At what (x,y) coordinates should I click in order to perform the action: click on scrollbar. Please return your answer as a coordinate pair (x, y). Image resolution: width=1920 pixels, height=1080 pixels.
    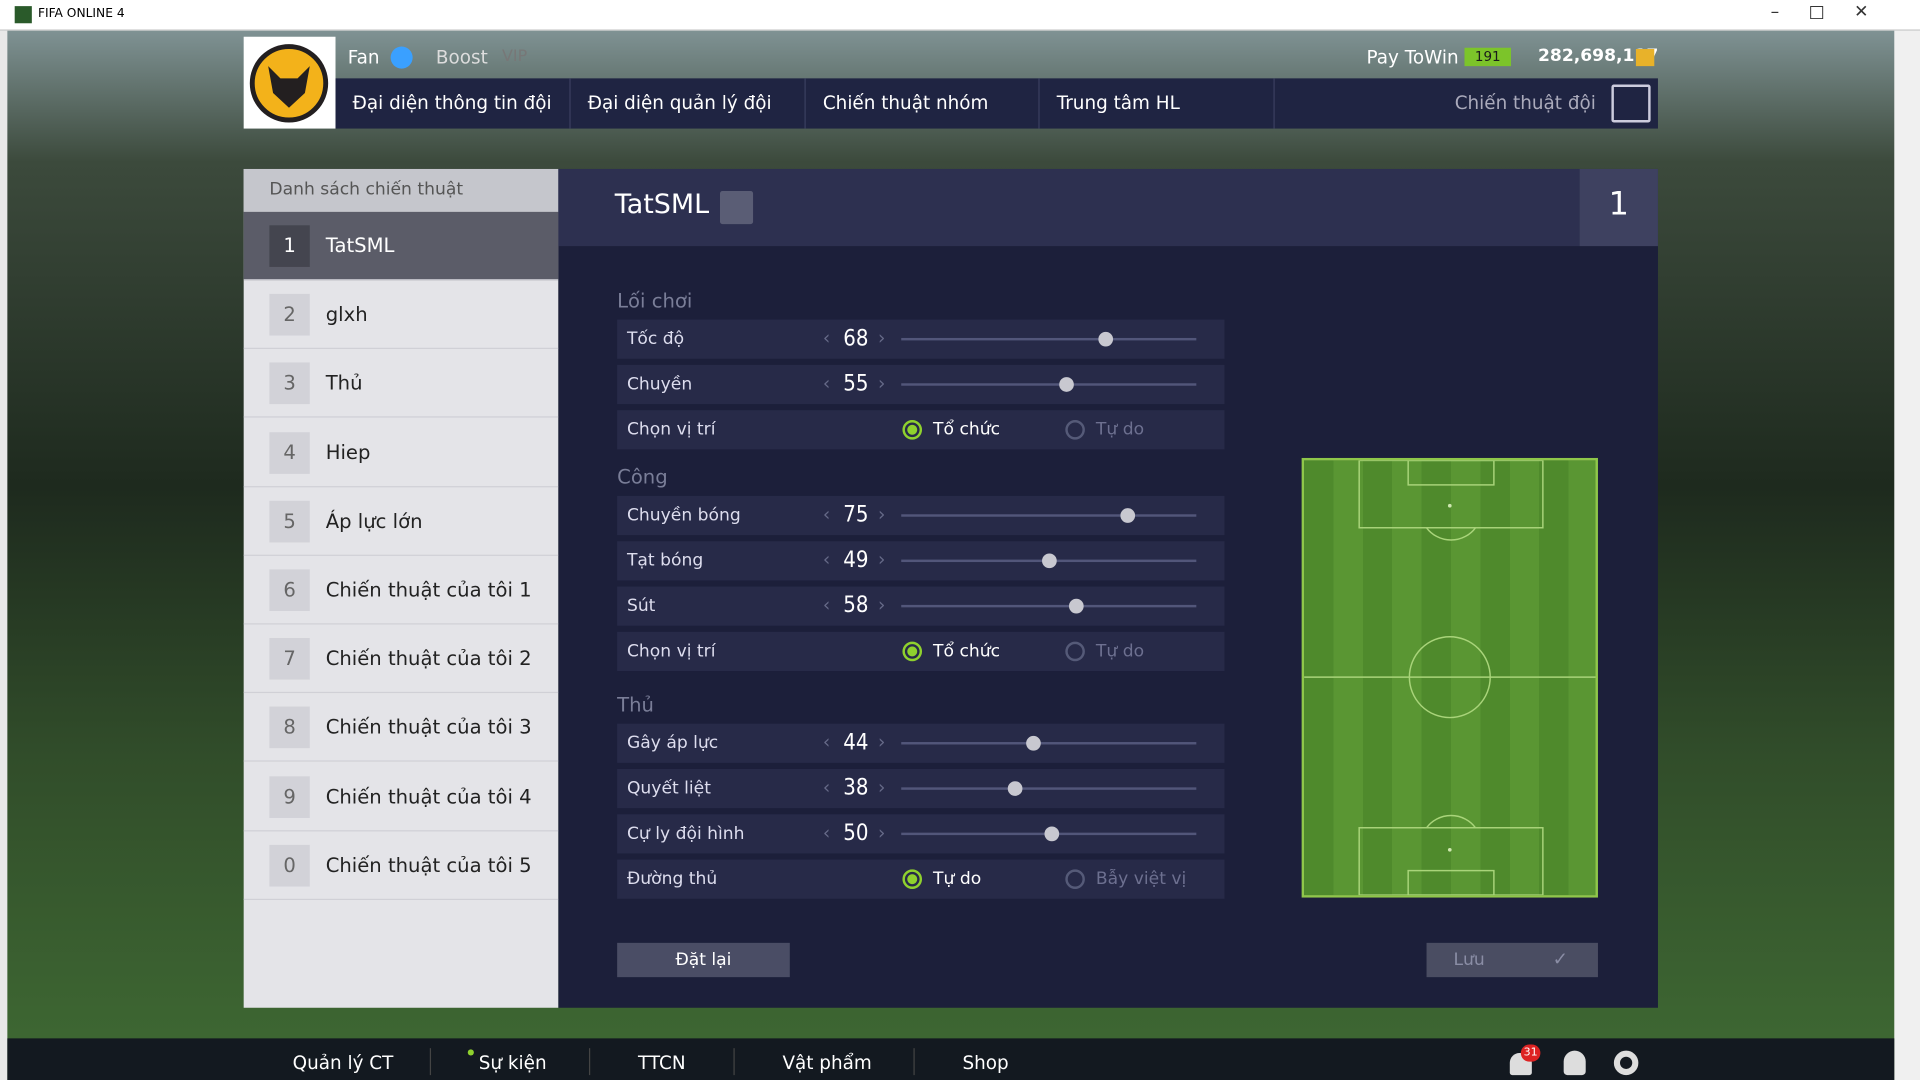
    Looking at the image, I should click on (1907, 555).